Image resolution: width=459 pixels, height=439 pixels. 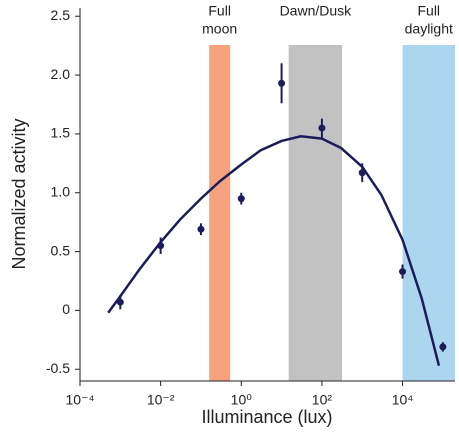 What do you see at coordinates (61, 250) in the screenshot?
I see `y-tick-label: 0.5` at bounding box center [61, 250].